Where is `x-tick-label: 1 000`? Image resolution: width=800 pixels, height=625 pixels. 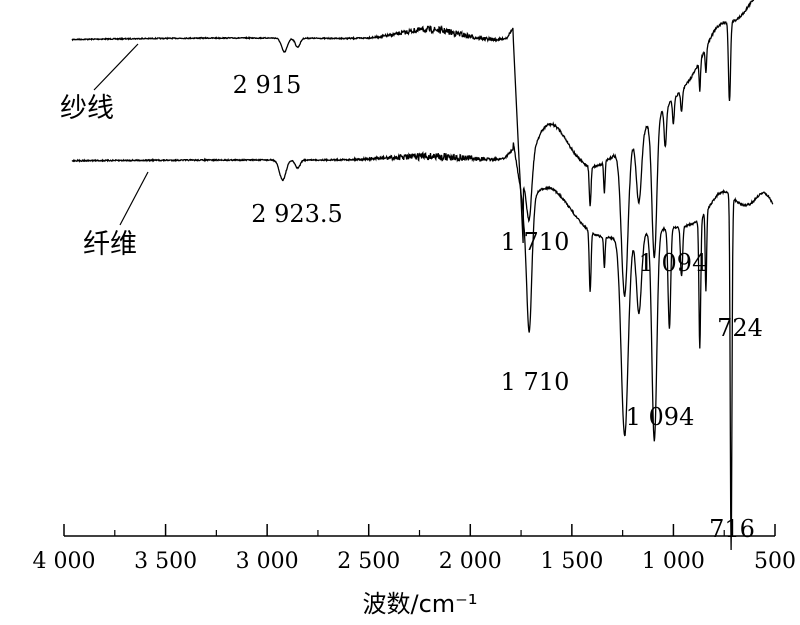
x-tick-label: 1 000 is located at coordinates (673, 561).